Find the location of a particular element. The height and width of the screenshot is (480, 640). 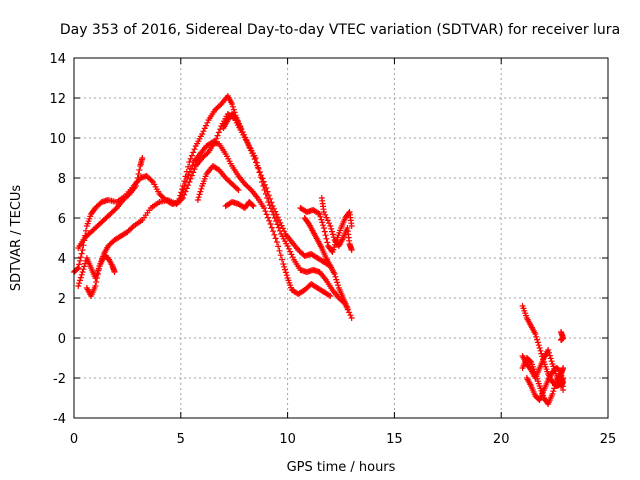

y-tick-label: 10 is located at coordinates (57, 139).